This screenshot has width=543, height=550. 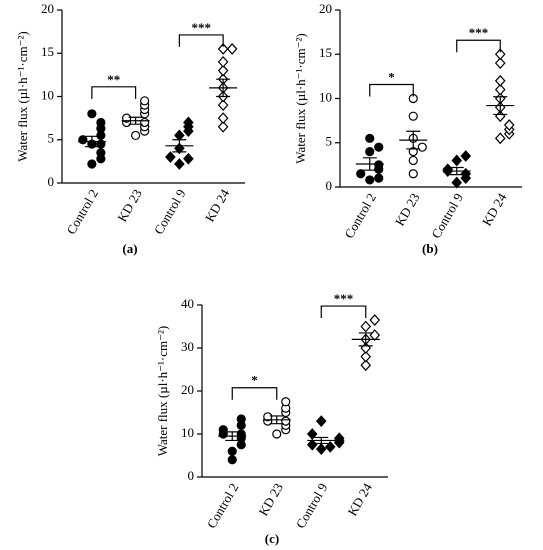 What do you see at coordinates (272, 538) in the screenshot?
I see `panel-label: (c)` at bounding box center [272, 538].